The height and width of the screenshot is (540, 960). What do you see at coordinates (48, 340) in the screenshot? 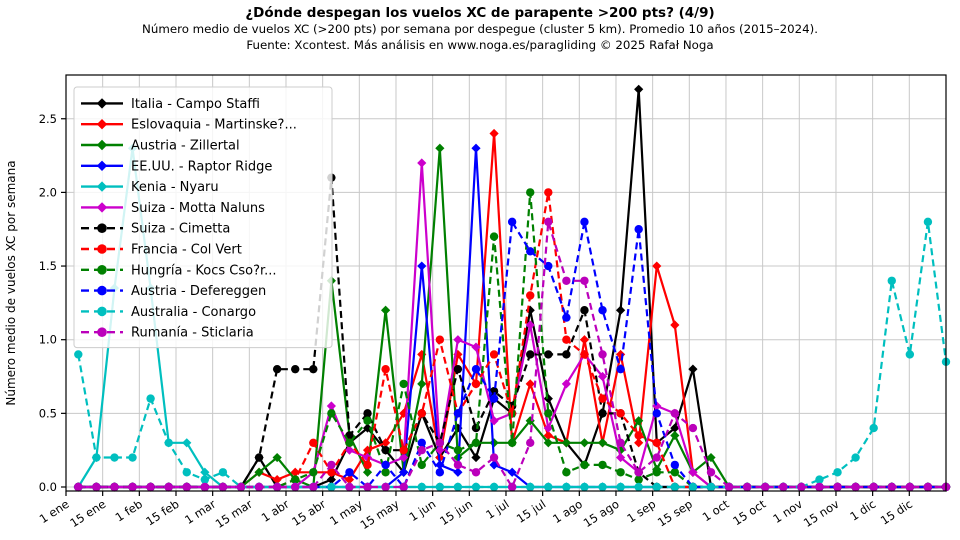
I see `y-tick-label: 1.0` at bounding box center [48, 340].